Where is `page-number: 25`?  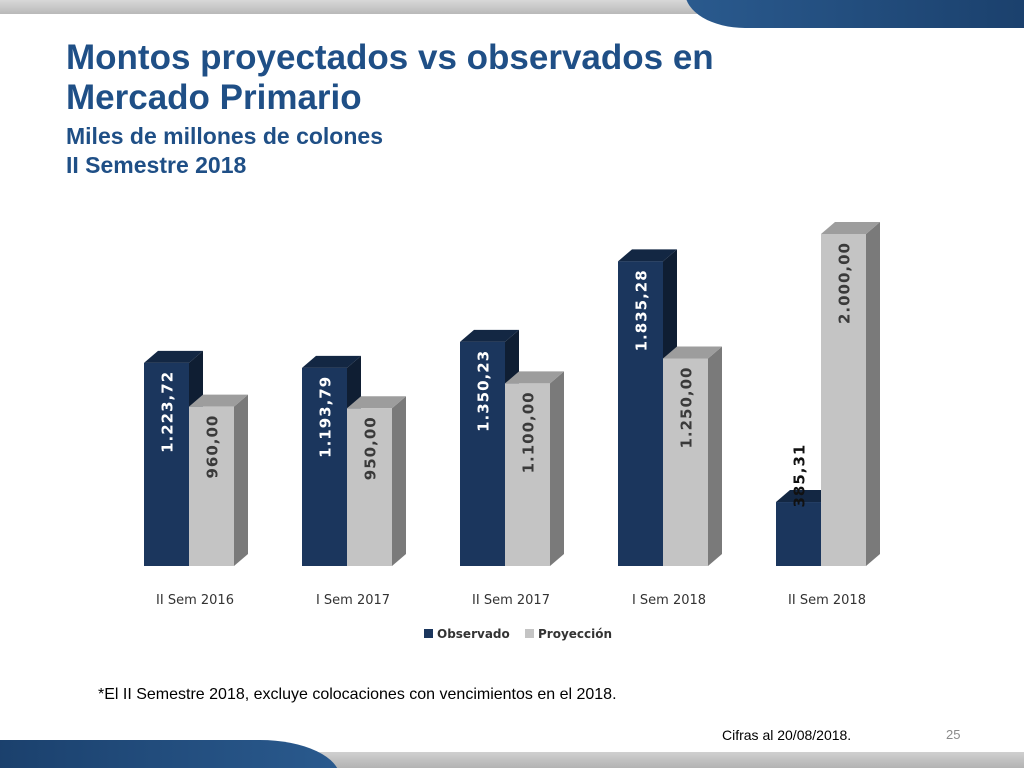
page-number: 25 is located at coordinates (953, 734).